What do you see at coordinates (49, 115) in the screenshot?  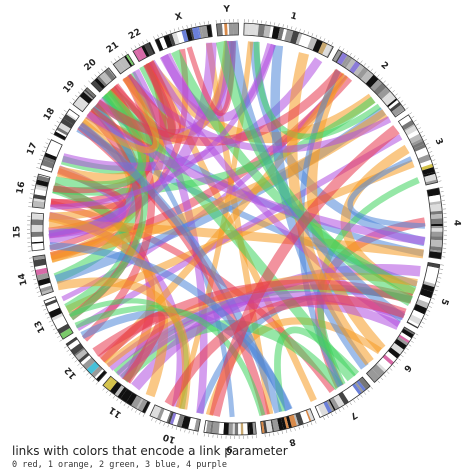 I see `chromosome-label: 18` at bounding box center [49, 115].